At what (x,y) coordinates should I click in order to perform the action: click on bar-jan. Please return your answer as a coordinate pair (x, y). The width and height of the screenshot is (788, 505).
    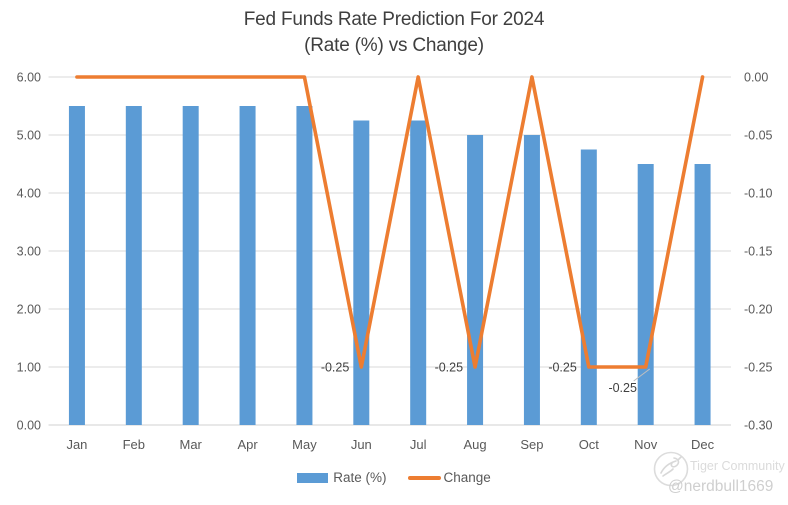
    Looking at the image, I should click on (76, 265).